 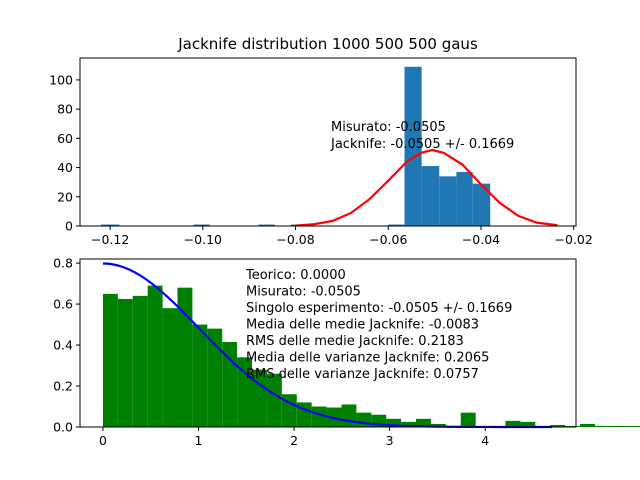 What do you see at coordinates (63, 263) in the screenshot?
I see `y-tick-label: 0.8` at bounding box center [63, 263].